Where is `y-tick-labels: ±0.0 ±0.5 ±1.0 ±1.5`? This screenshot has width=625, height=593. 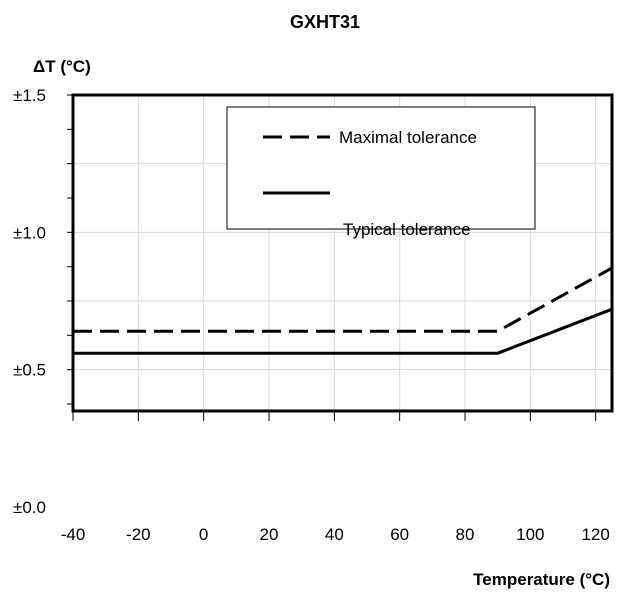
y-tick-labels: ±0.0 ±0.5 ±1.0 ±1.5 is located at coordinates (29, 301).